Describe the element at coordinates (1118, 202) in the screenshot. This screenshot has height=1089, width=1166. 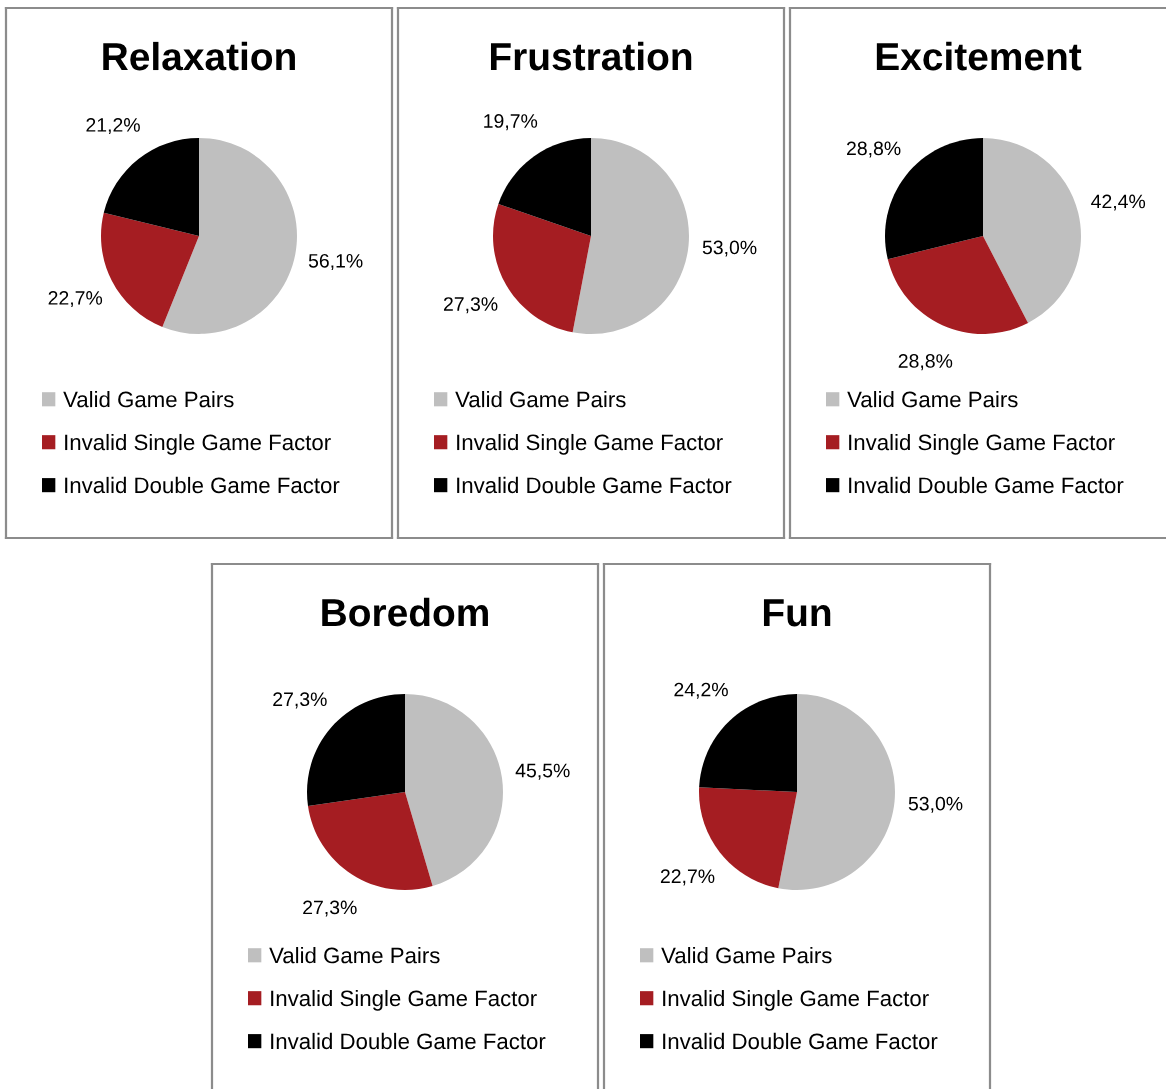
I see `data-label: 42,4%` at that location.